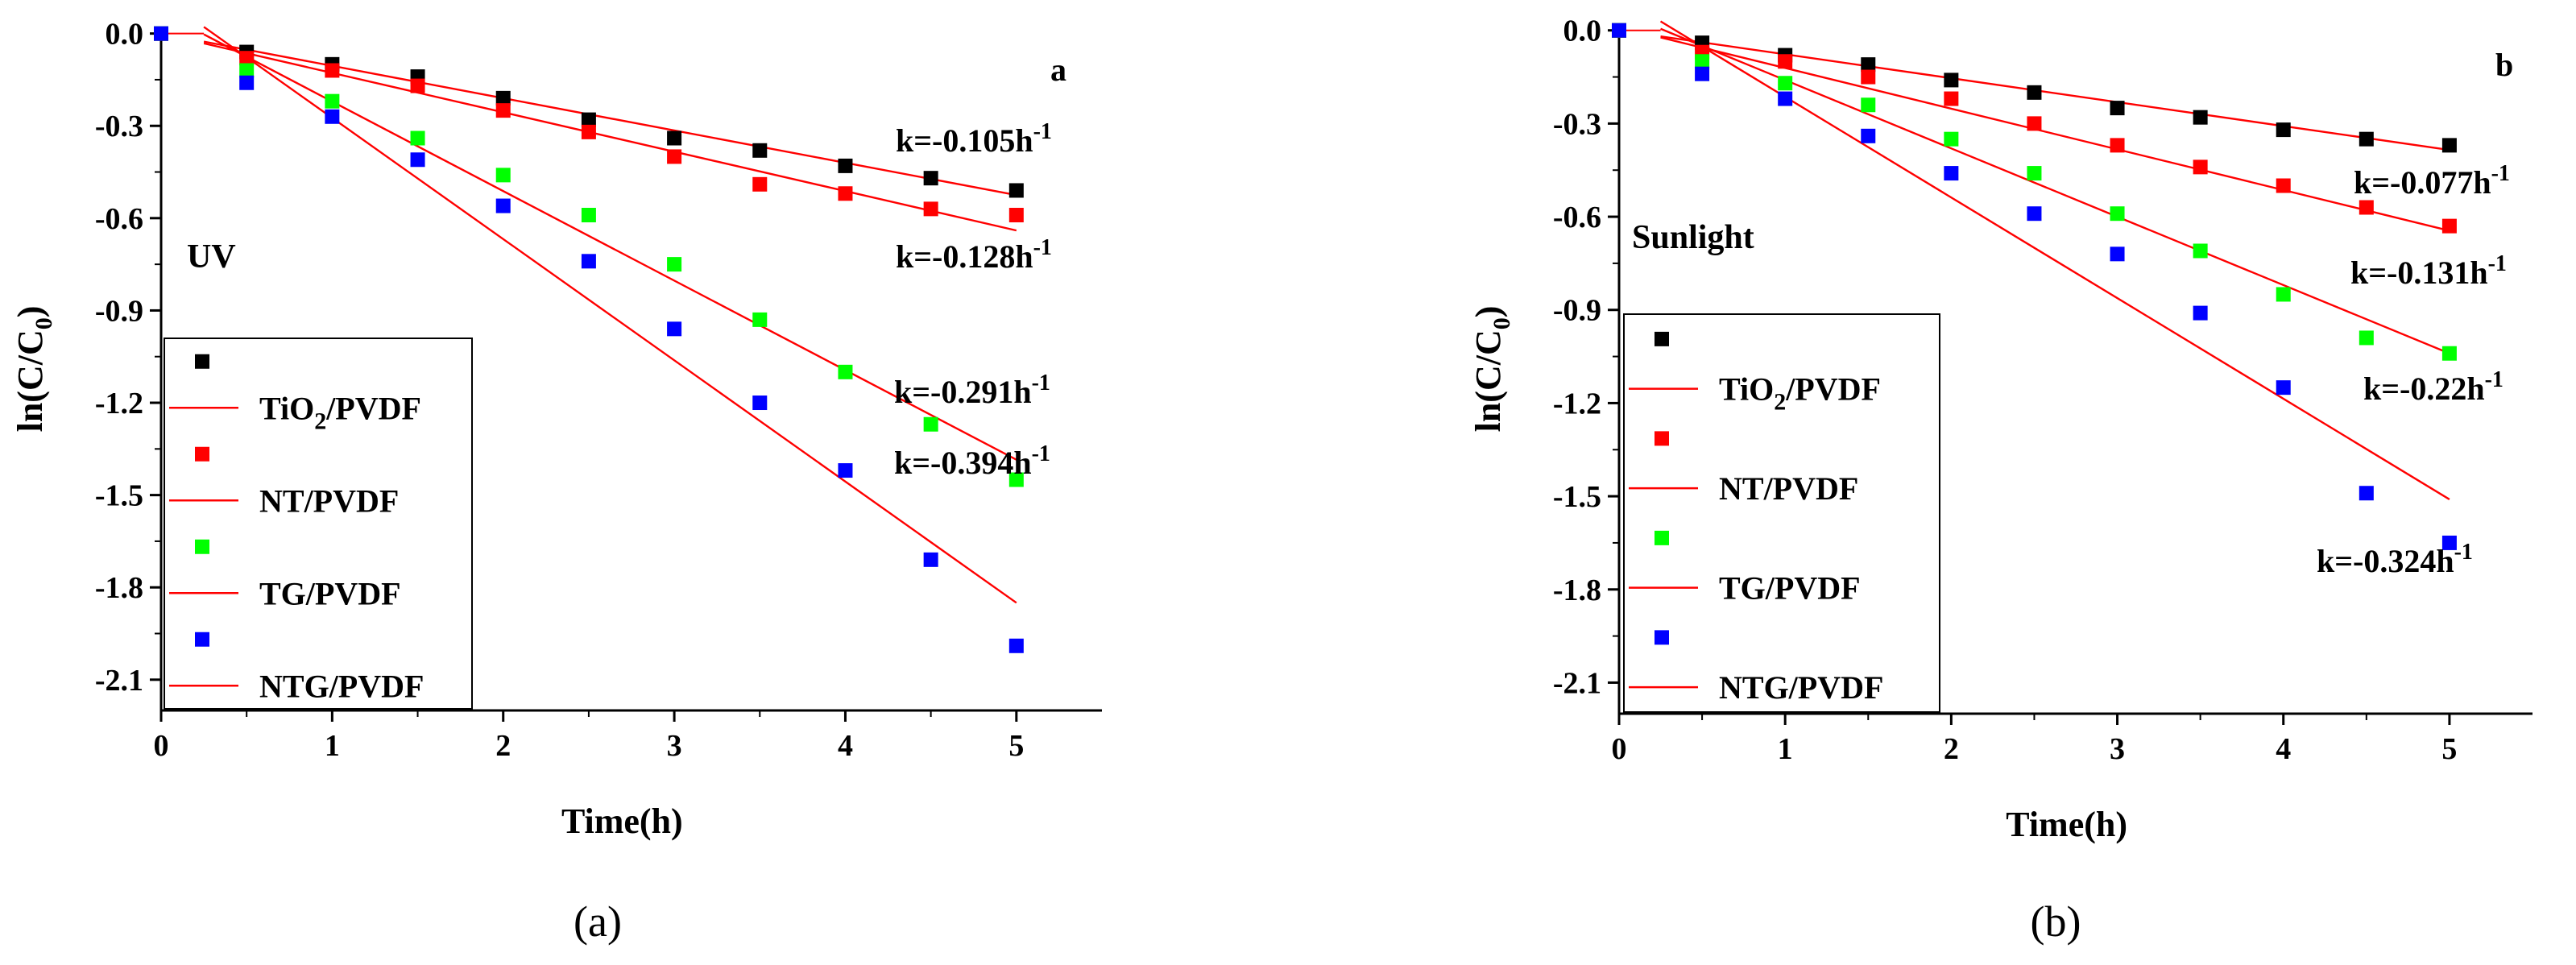  Describe the element at coordinates (2432, 181) in the screenshot. I see `rate-constant-label-1: k=-0.077h-1` at that location.